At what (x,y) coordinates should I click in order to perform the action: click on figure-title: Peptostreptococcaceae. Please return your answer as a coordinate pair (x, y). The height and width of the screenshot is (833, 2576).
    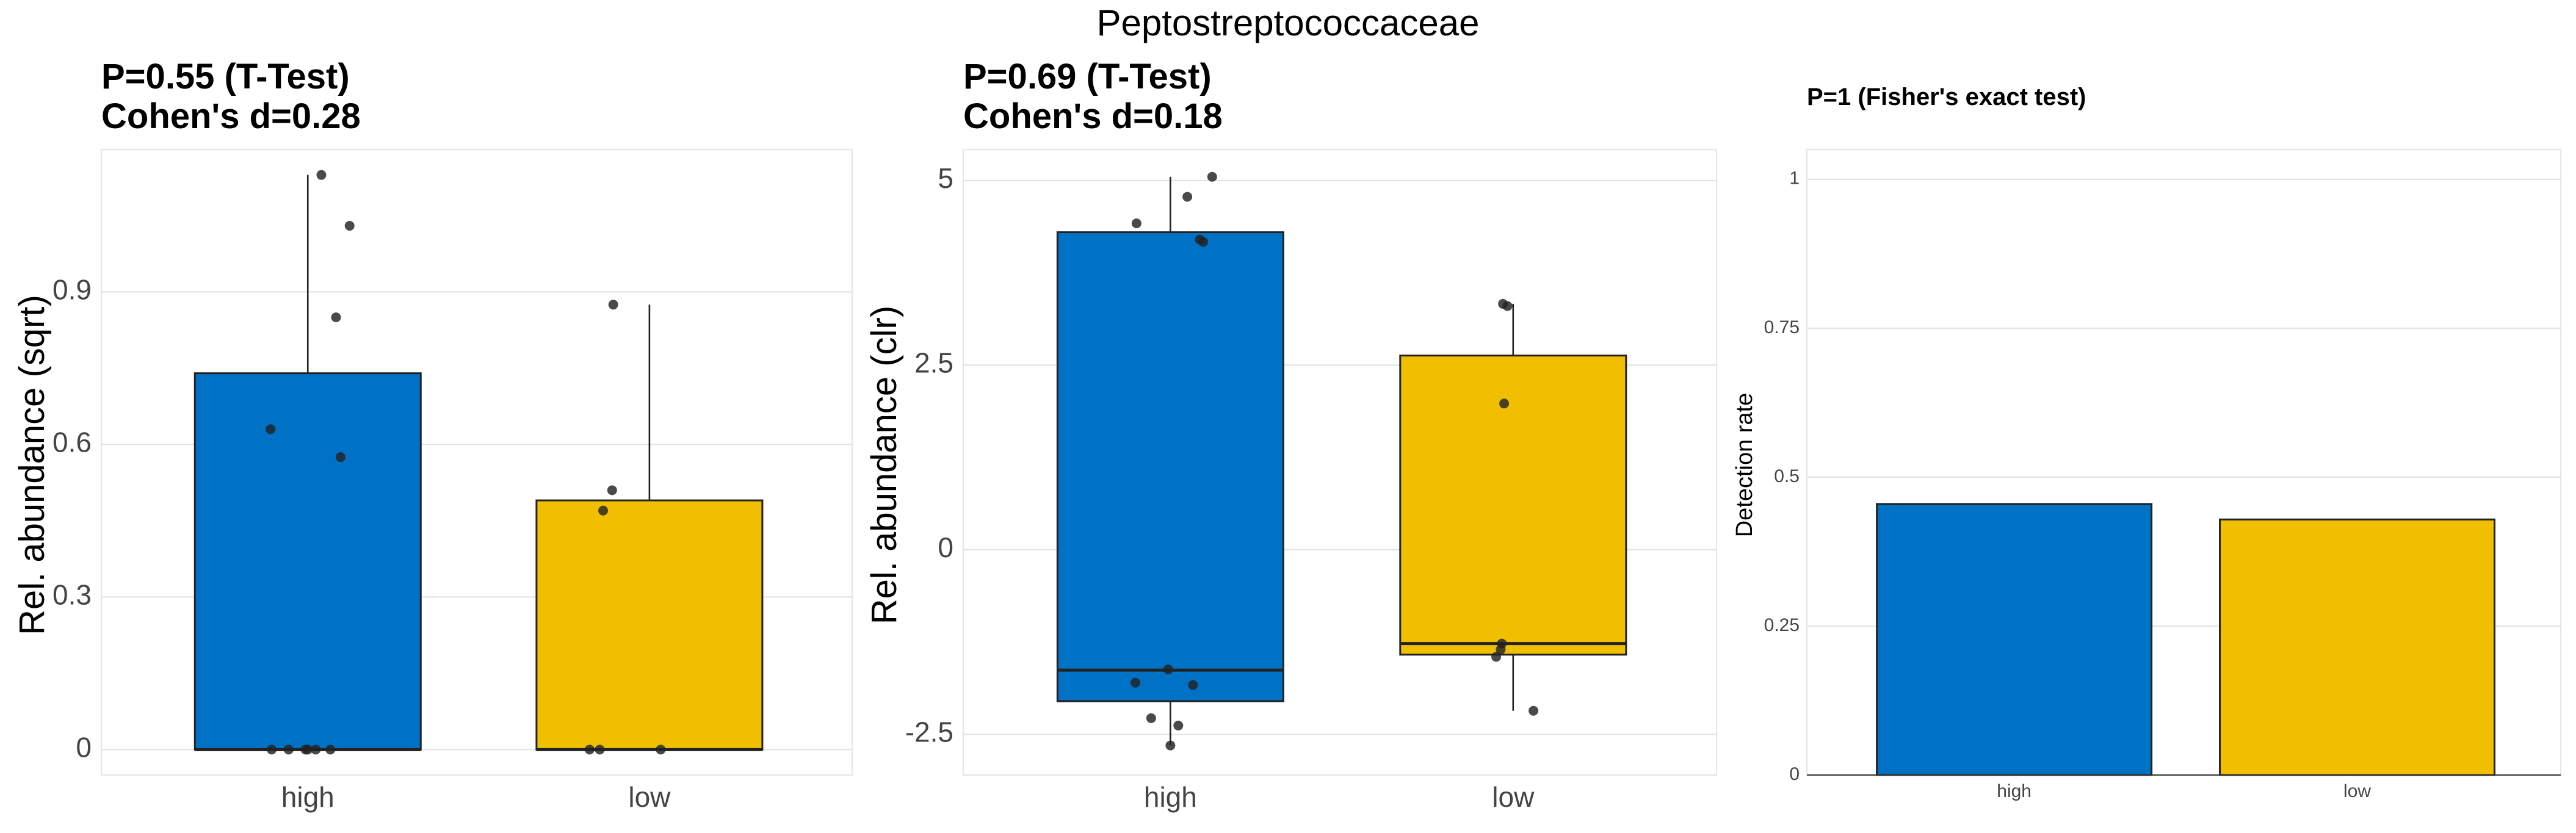
    Looking at the image, I should click on (1287, 22).